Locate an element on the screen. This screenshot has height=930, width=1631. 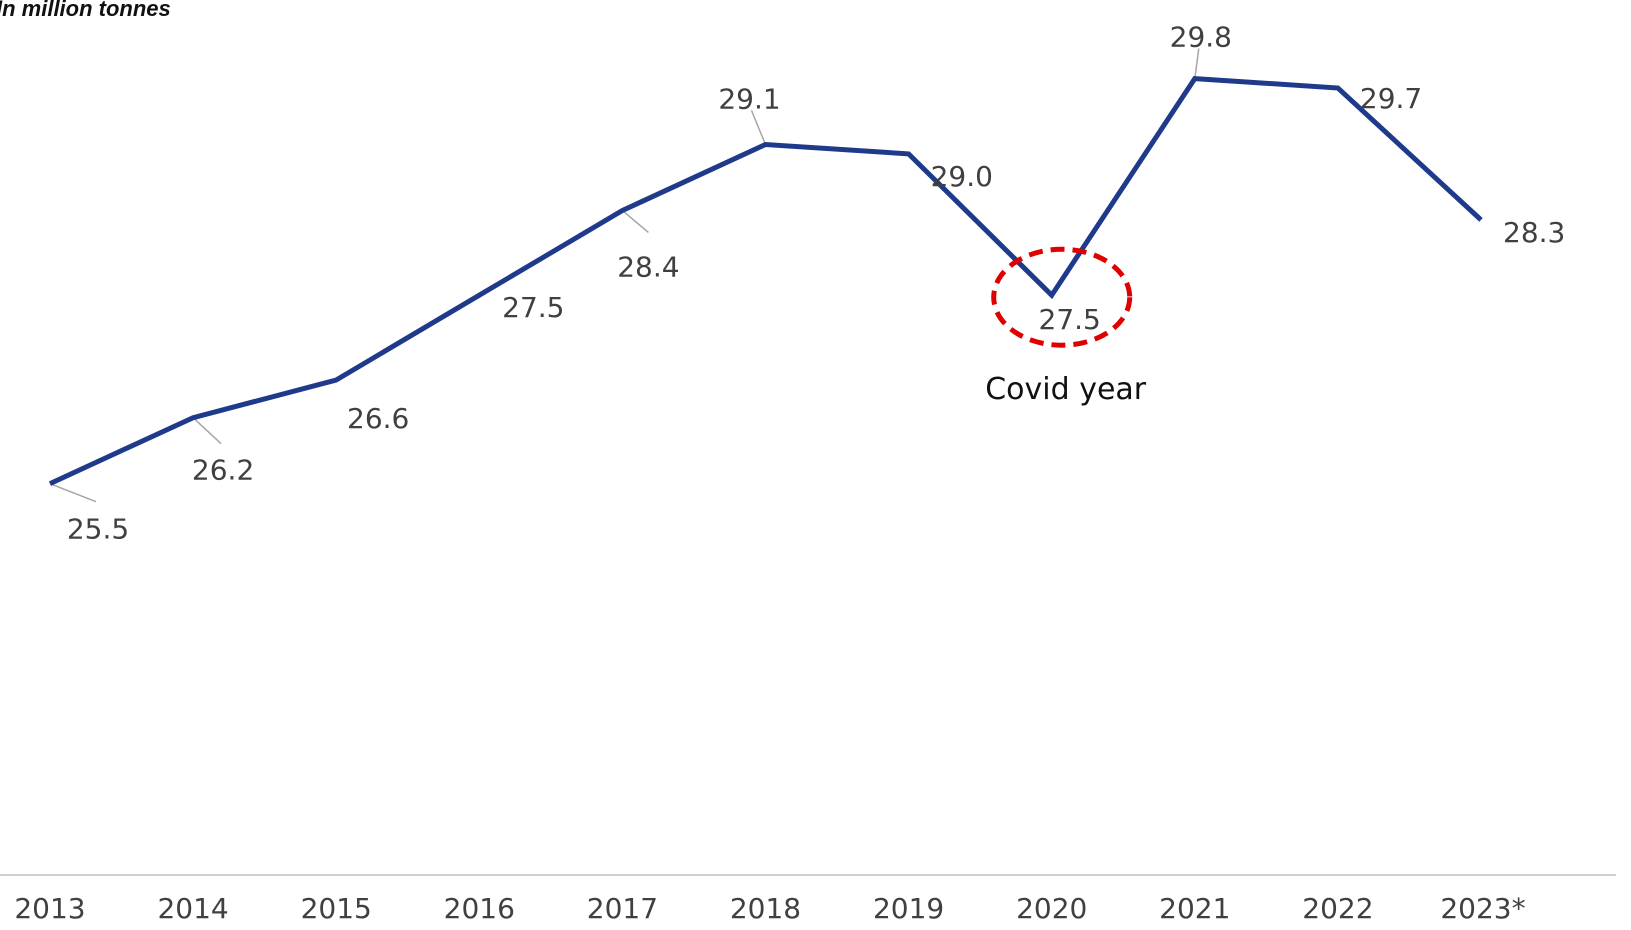
x-tick-label: 2022 is located at coordinates (1337, 908).